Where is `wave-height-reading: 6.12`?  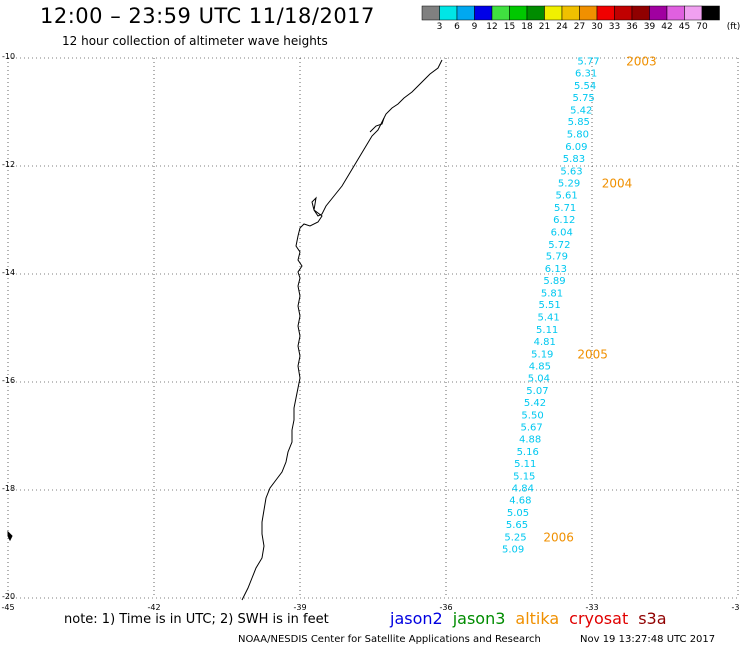
wave-height-reading: 6.12 is located at coordinates (564, 220).